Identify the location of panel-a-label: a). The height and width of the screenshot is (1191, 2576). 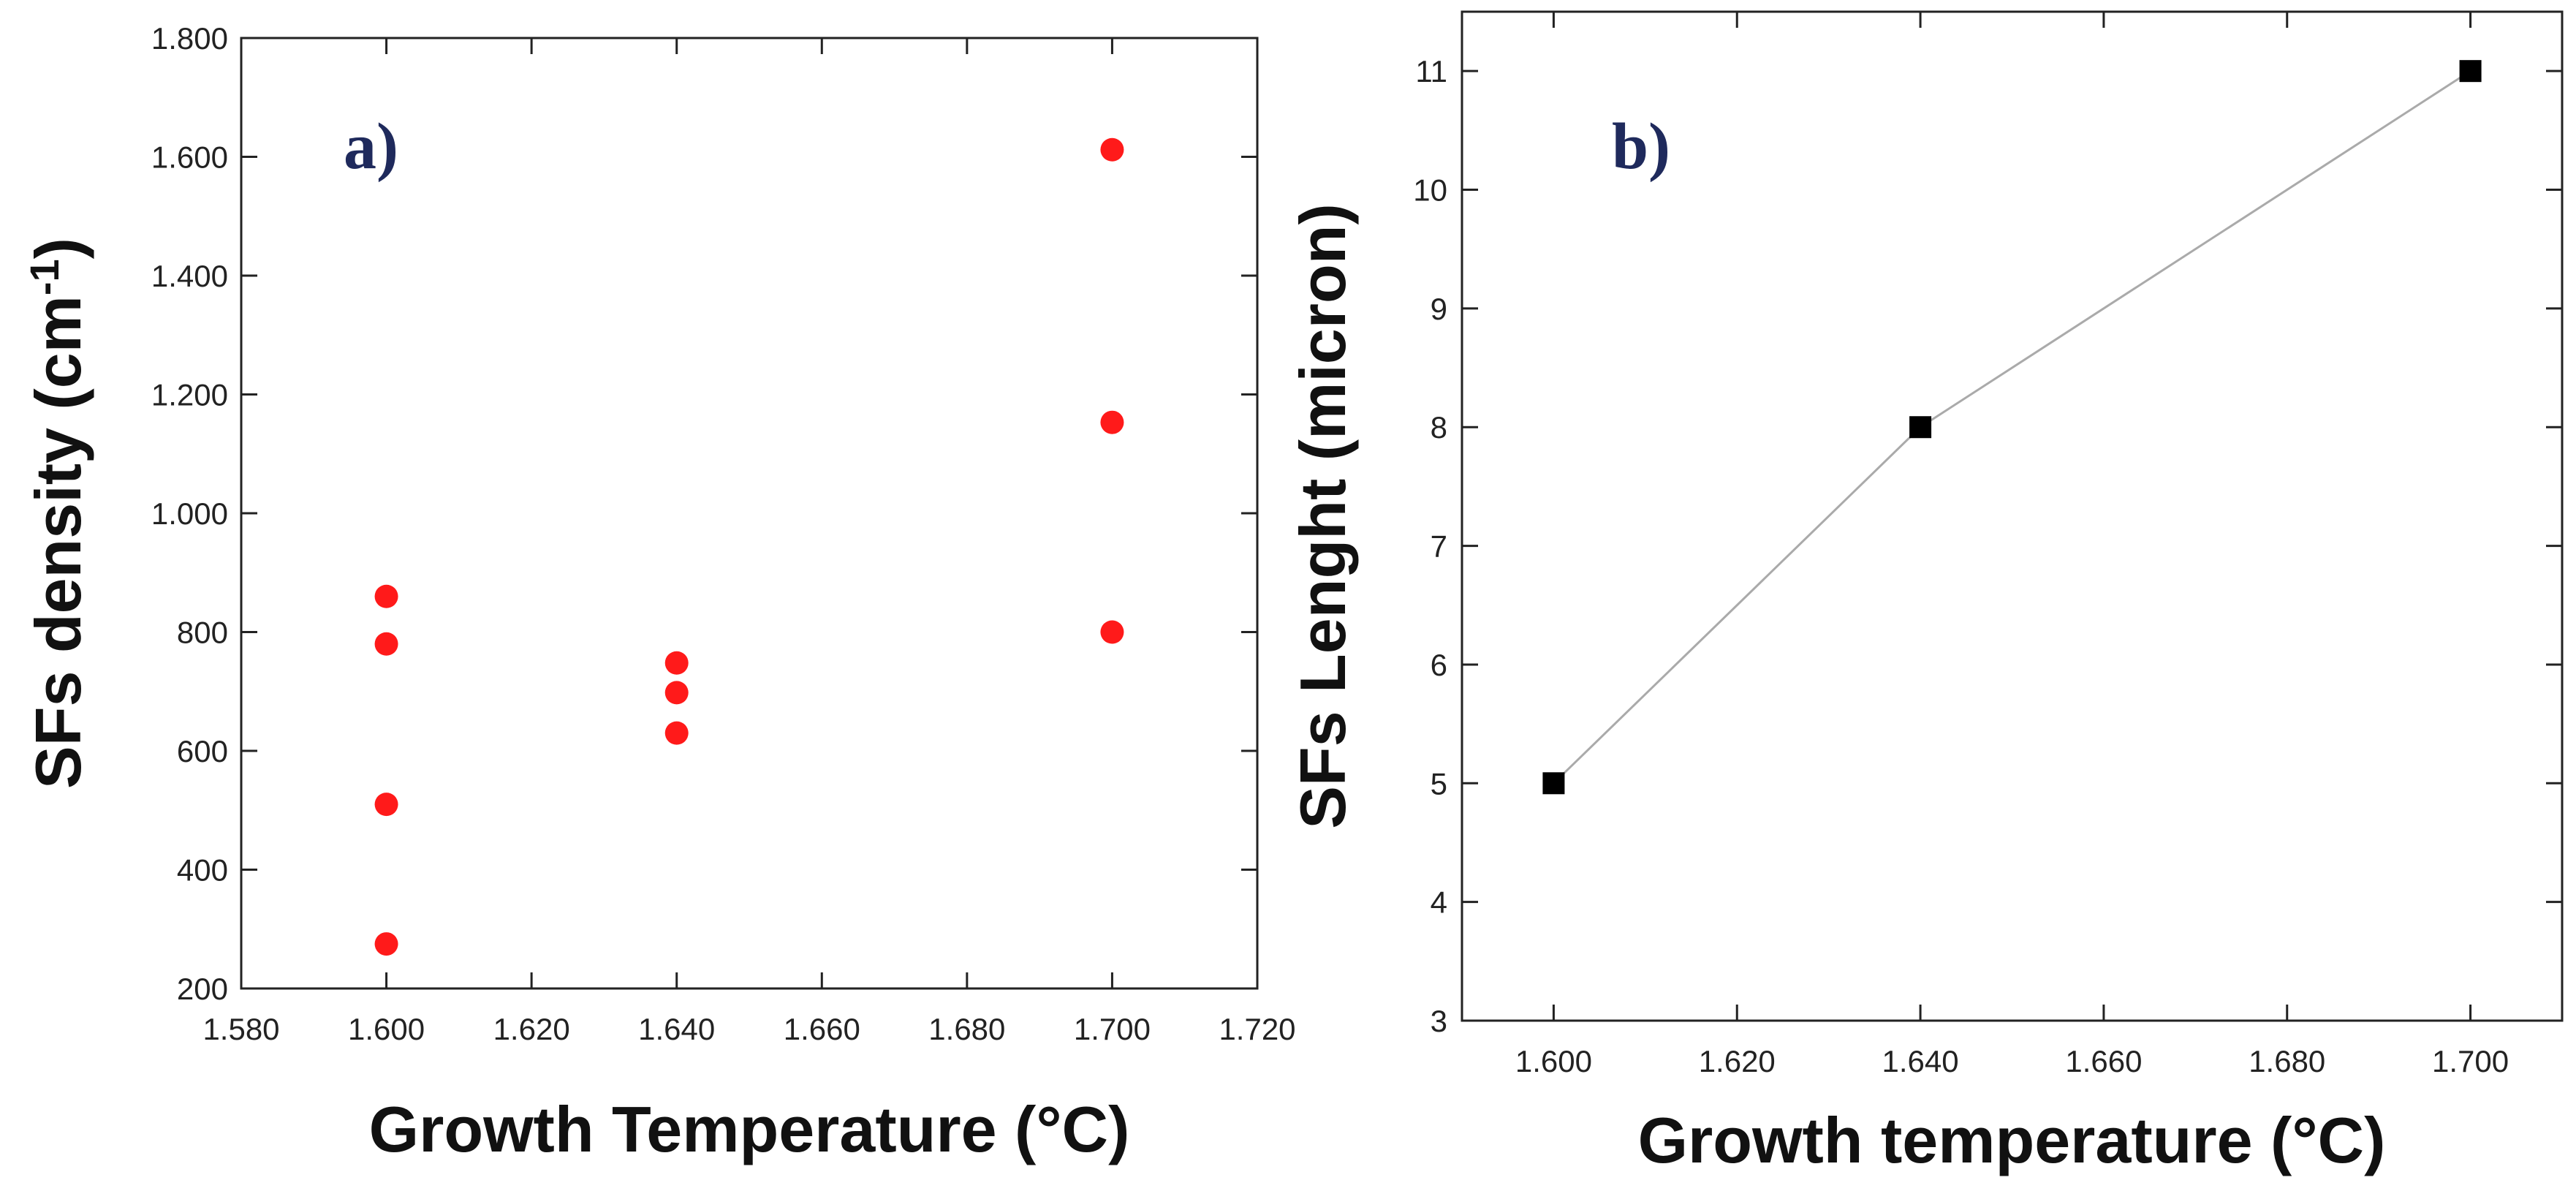
(371, 146).